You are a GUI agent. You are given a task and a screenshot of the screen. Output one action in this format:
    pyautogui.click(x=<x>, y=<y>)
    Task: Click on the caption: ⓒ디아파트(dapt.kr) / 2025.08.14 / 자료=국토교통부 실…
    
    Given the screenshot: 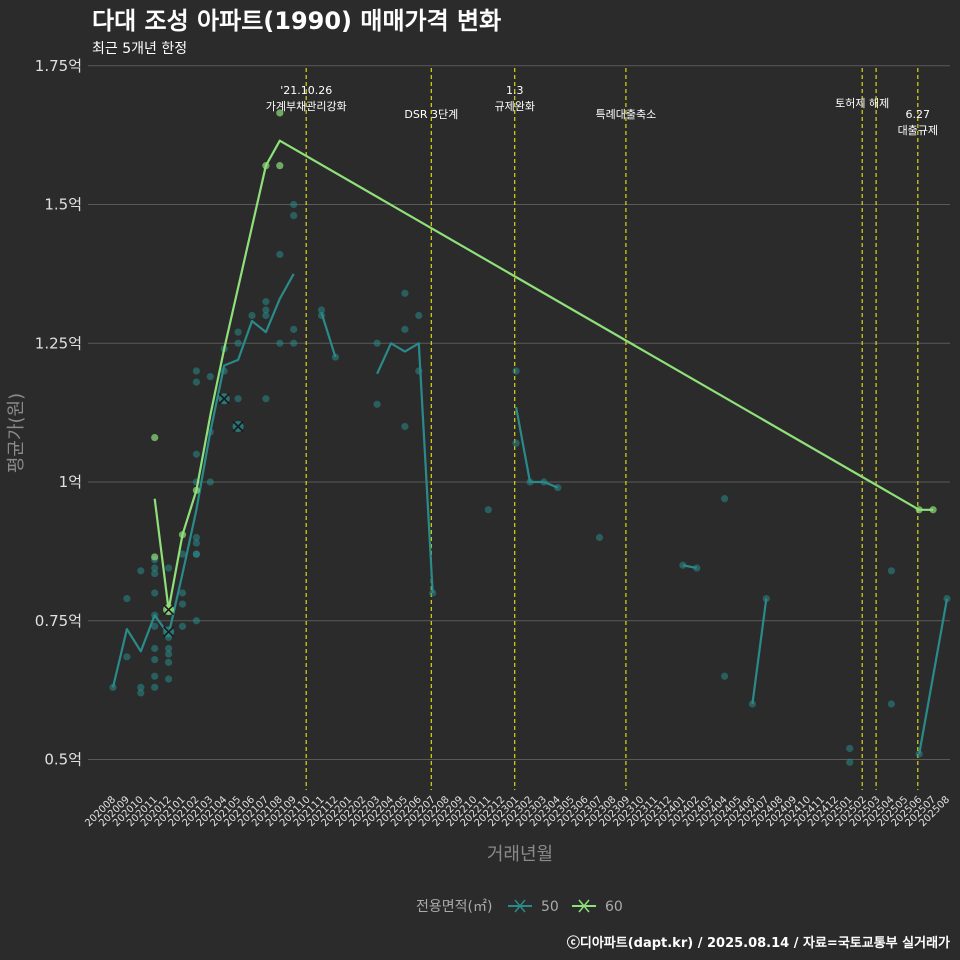 What is the action you would take?
    pyautogui.click(x=758, y=943)
    